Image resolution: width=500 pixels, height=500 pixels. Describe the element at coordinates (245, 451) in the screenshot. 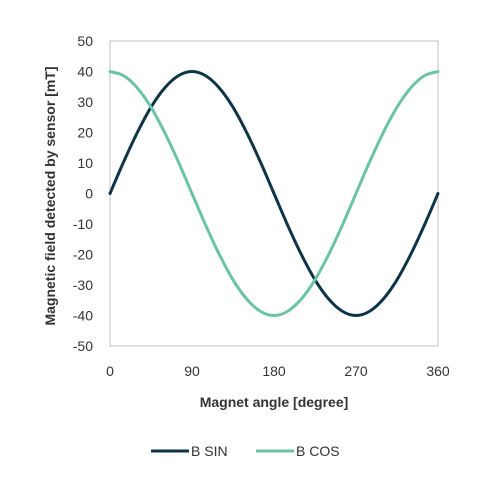

I see `legend: B SIN B COS` at that location.